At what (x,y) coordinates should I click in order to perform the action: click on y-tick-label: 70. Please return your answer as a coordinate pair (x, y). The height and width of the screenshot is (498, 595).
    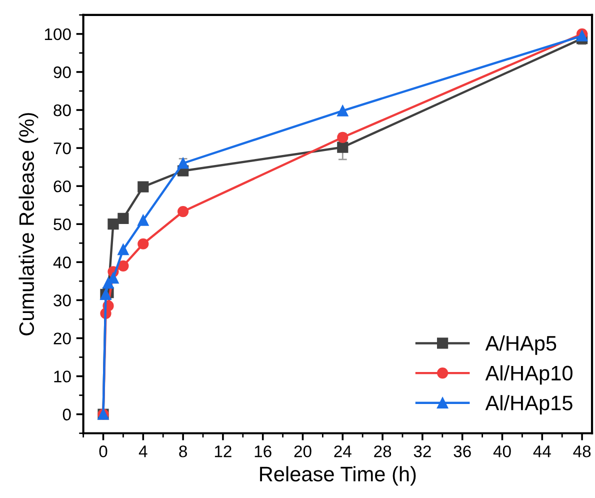
    Looking at the image, I should click on (62, 148).